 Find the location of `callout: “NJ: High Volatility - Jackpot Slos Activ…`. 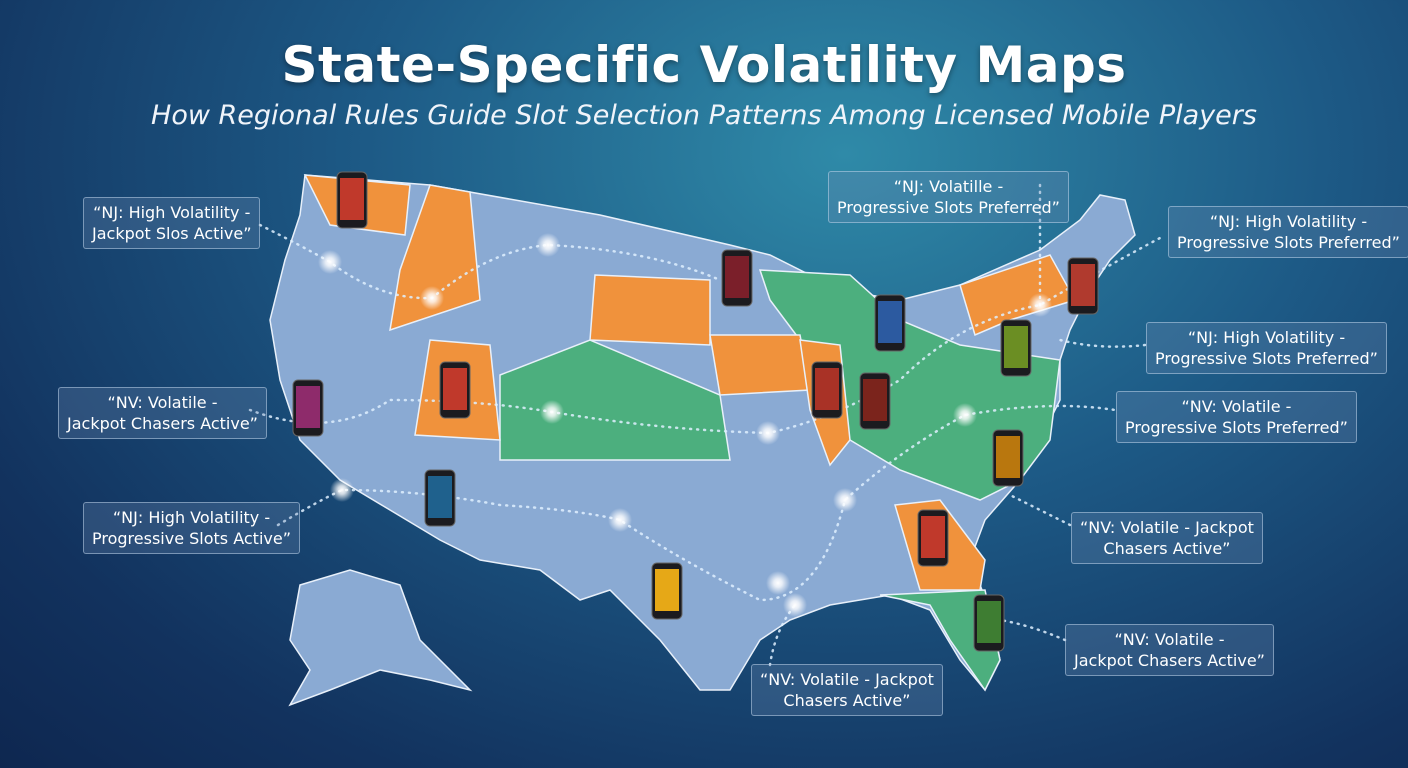

callout: “NJ: High Volatility - Jackpot Slos Activ… is located at coordinates (172, 223).